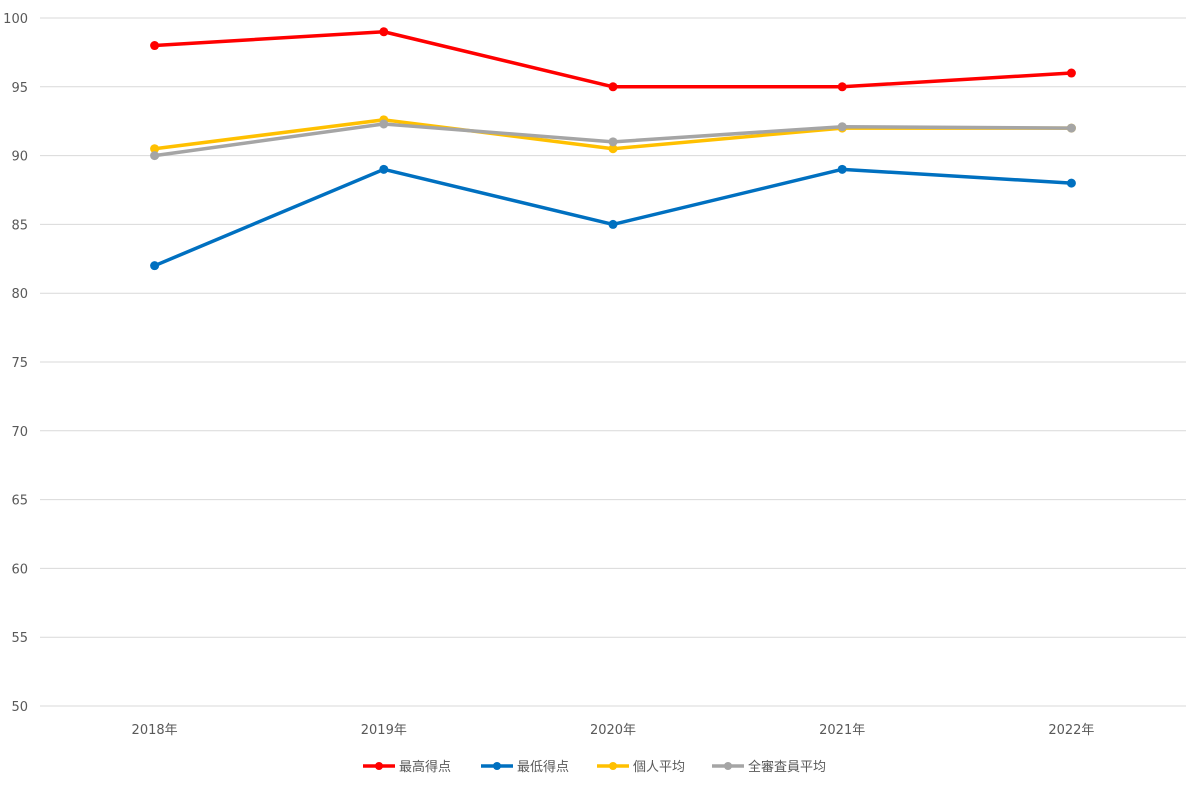  I want to click on y-tick-label: 50, so click(19, 707).